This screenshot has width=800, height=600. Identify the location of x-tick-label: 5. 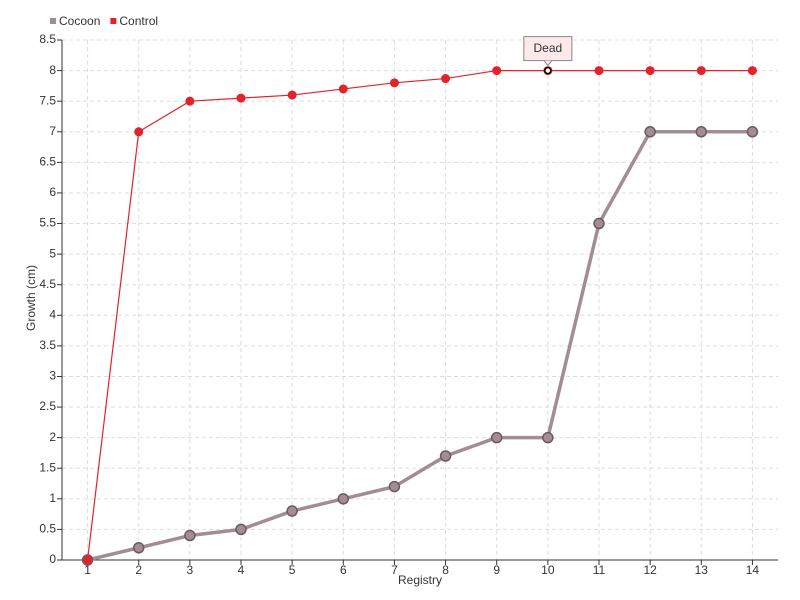
(292, 570).